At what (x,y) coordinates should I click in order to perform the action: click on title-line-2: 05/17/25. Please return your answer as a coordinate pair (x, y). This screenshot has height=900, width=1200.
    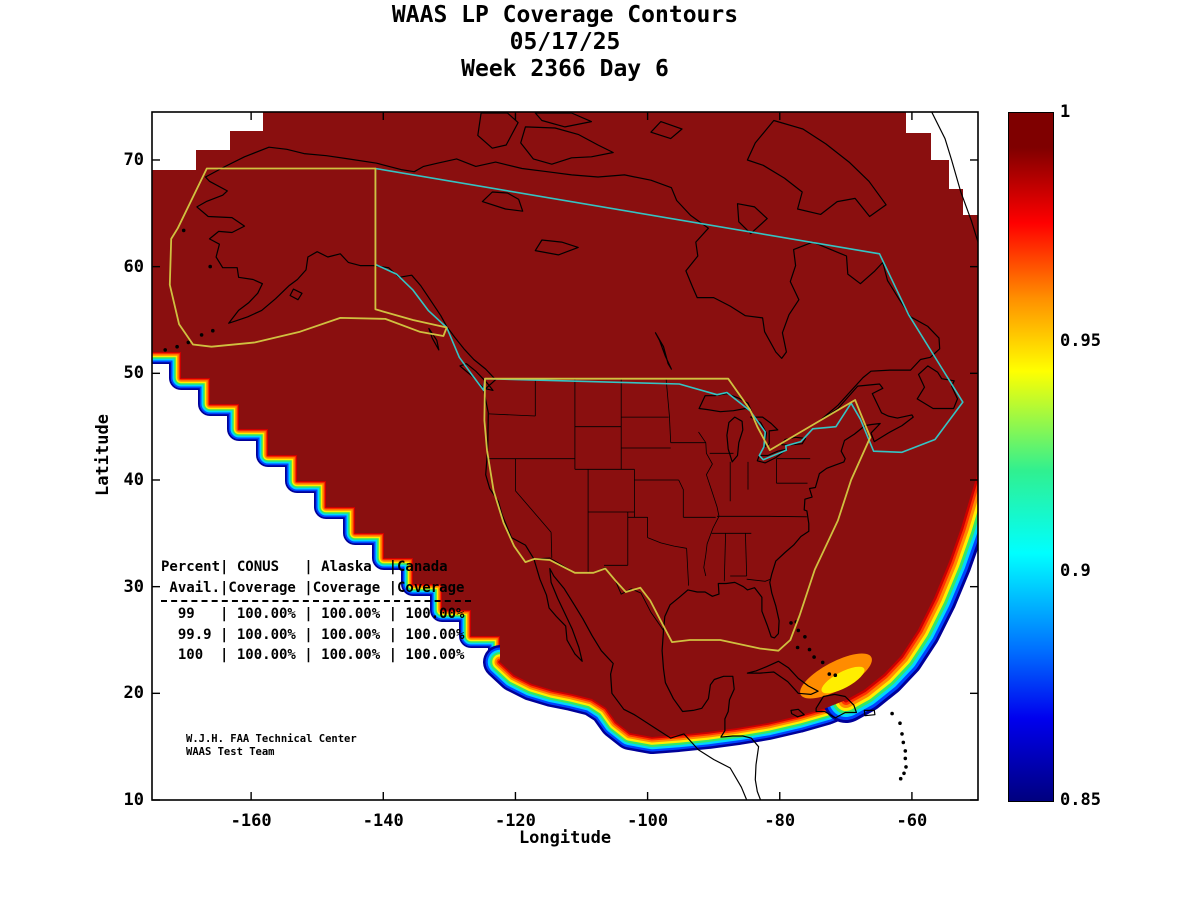
    Looking at the image, I should click on (565, 42).